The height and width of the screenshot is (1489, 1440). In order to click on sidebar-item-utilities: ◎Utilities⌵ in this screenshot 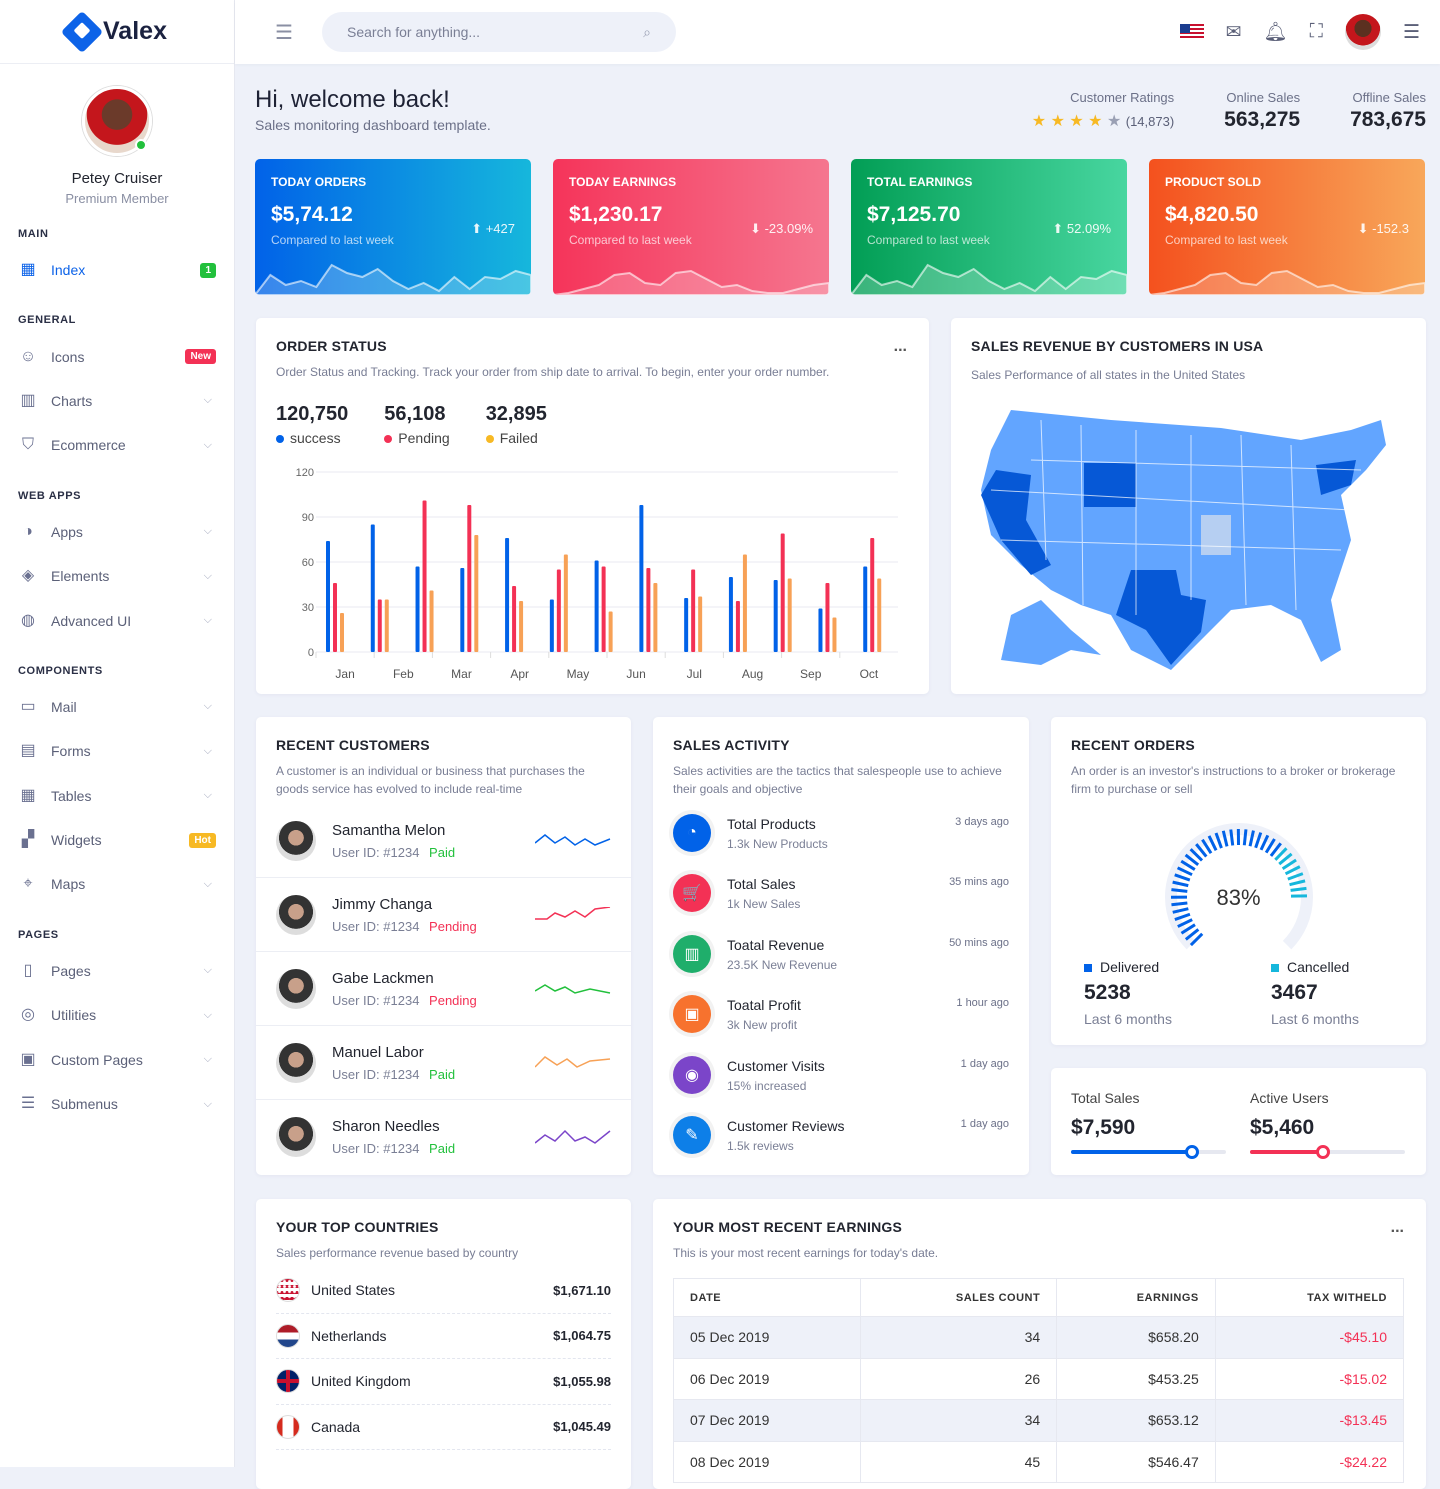, I will do `click(117, 1015)`.